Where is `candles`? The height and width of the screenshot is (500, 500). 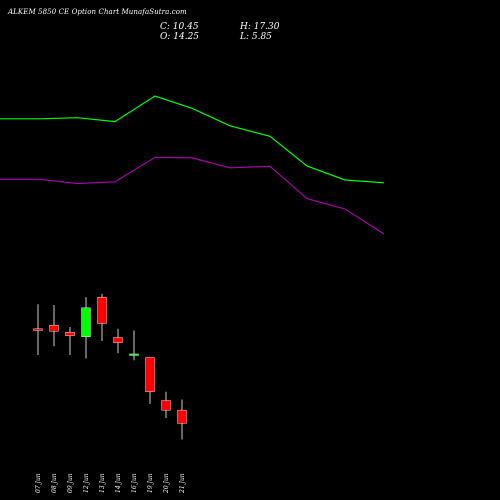 candles is located at coordinates (110, 366).